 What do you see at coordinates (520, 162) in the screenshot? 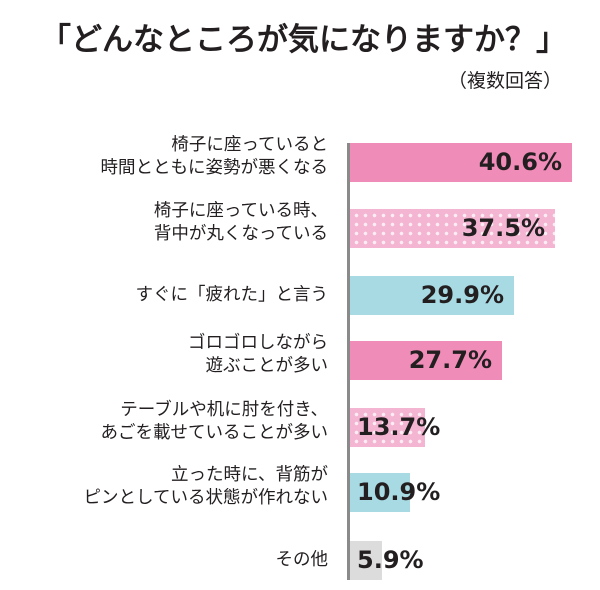
I see `bar-value-label: 40.6%` at bounding box center [520, 162].